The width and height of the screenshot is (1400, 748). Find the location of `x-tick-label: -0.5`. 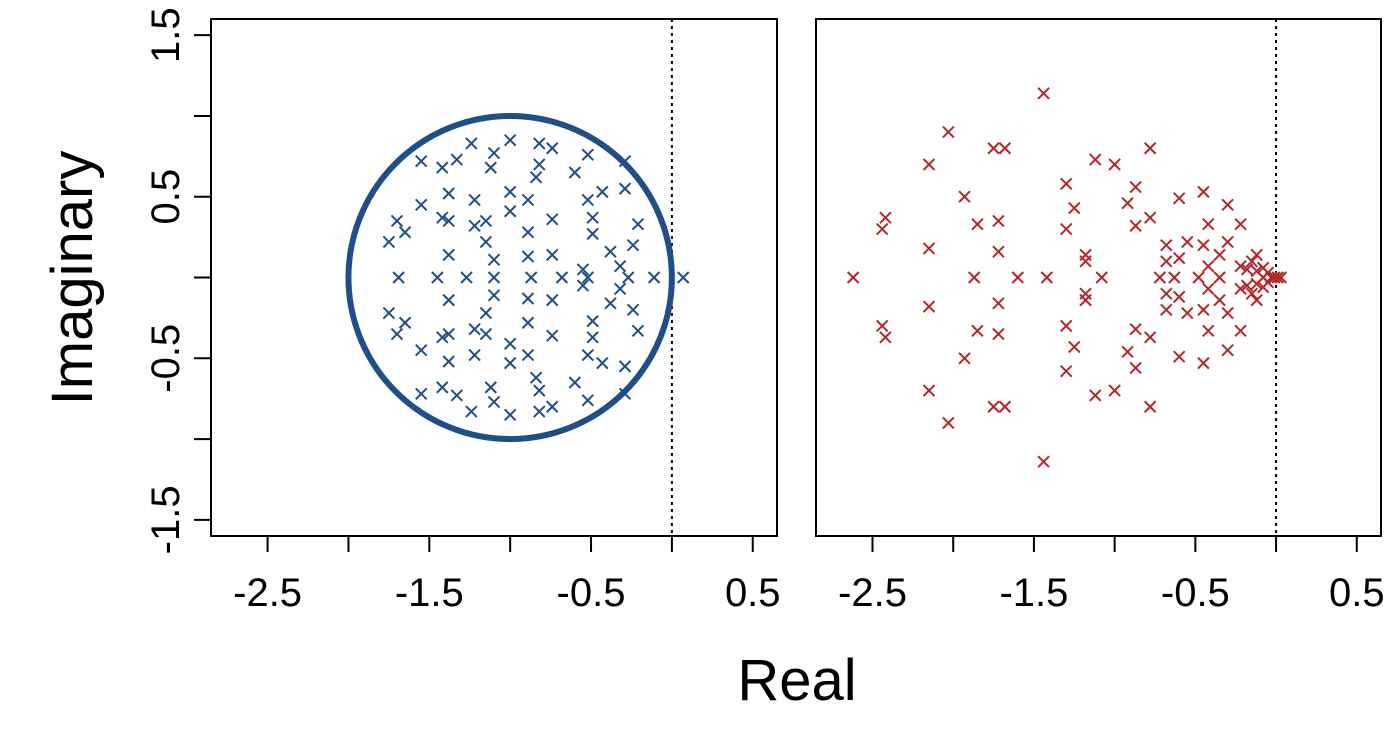

x-tick-label: -0.5 is located at coordinates (591, 593).